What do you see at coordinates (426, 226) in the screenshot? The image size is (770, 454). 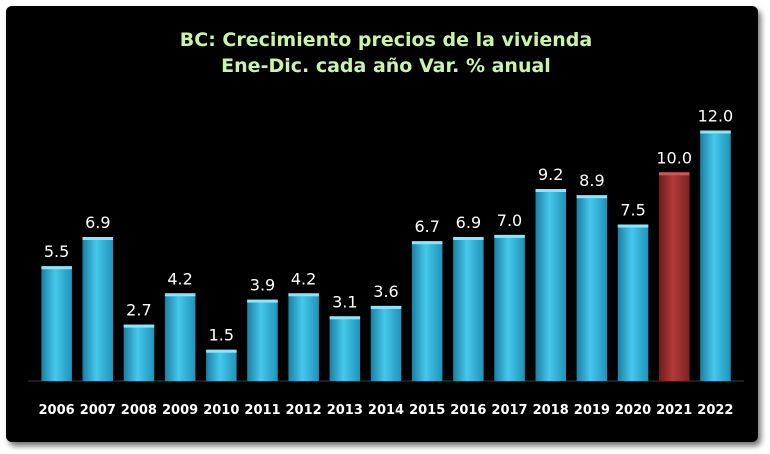 I see `value-label-2015: 6.7` at bounding box center [426, 226].